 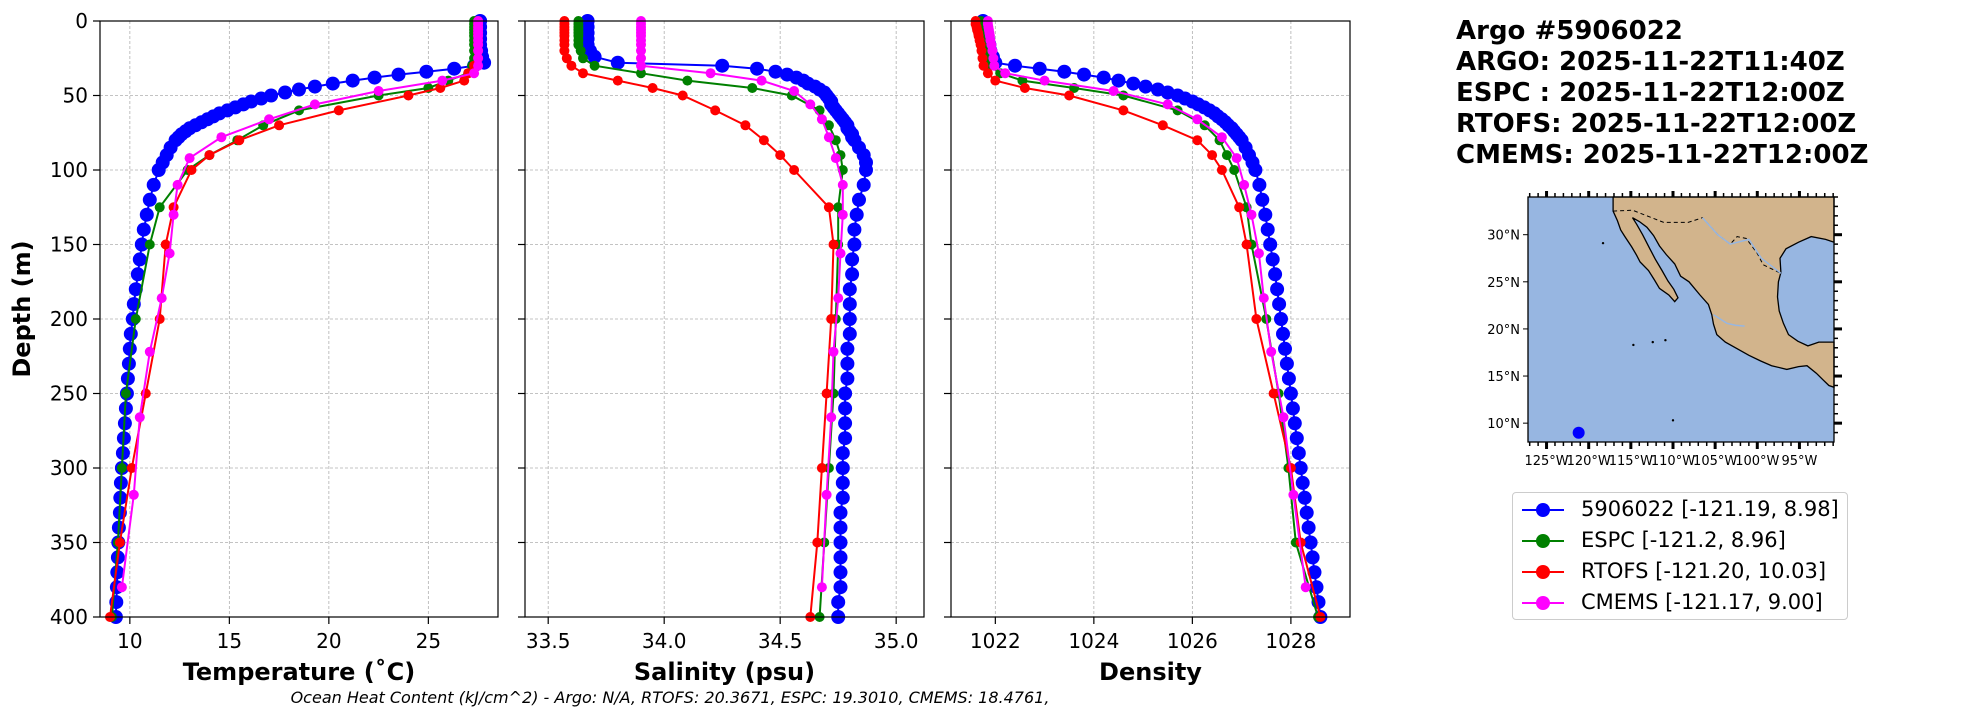 What do you see at coordinates (328, 641) in the screenshot?
I see `x-tick-label: 20` at bounding box center [328, 641].